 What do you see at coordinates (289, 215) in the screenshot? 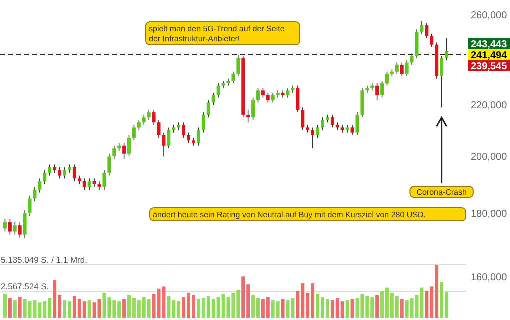
I see `annotation: ändert heute sein Rating von Neutral auf Buy mit dem Kursziel von 280 USD.` at bounding box center [289, 215].